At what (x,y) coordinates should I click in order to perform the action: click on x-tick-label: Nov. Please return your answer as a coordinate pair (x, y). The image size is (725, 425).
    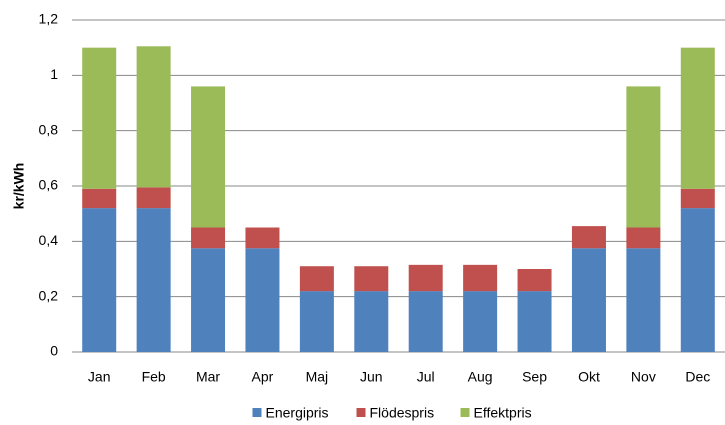
    Looking at the image, I should click on (643, 377).